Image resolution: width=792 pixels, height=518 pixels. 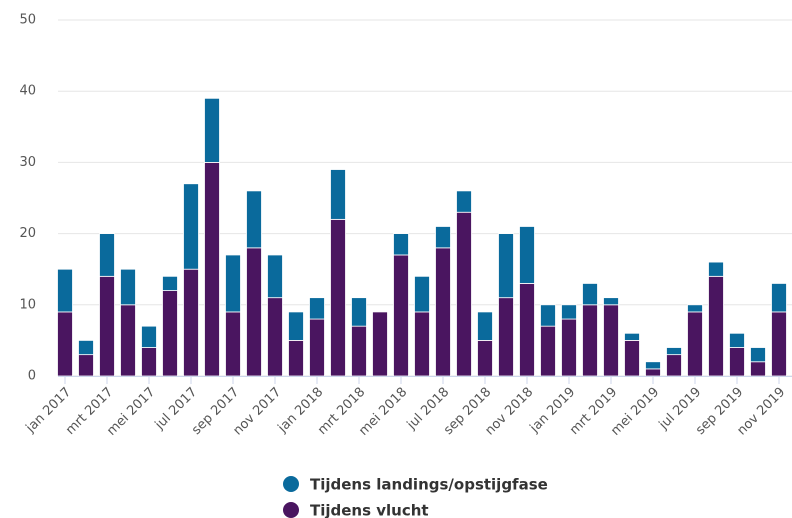 What do you see at coordinates (27, 162) in the screenshot?
I see `y-tick-label: 30` at bounding box center [27, 162].